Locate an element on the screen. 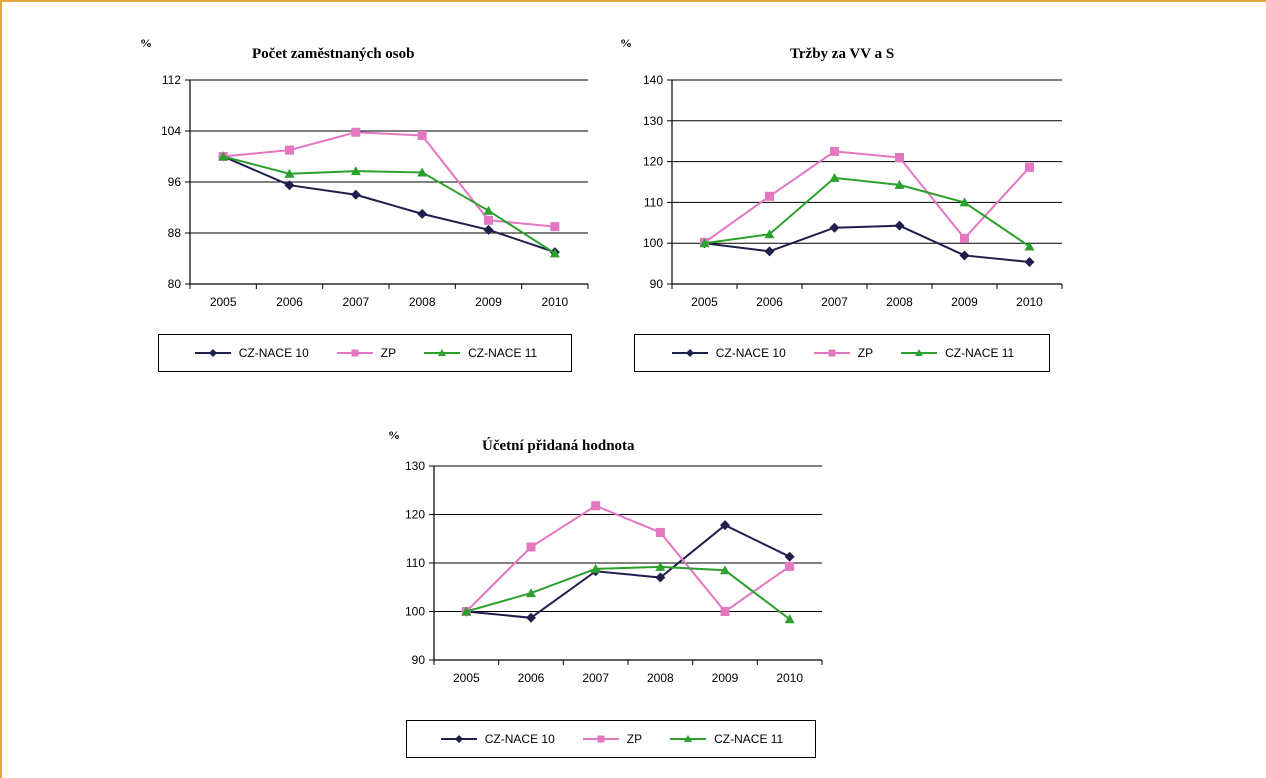  y-tick-label: 96 is located at coordinates (175, 182).